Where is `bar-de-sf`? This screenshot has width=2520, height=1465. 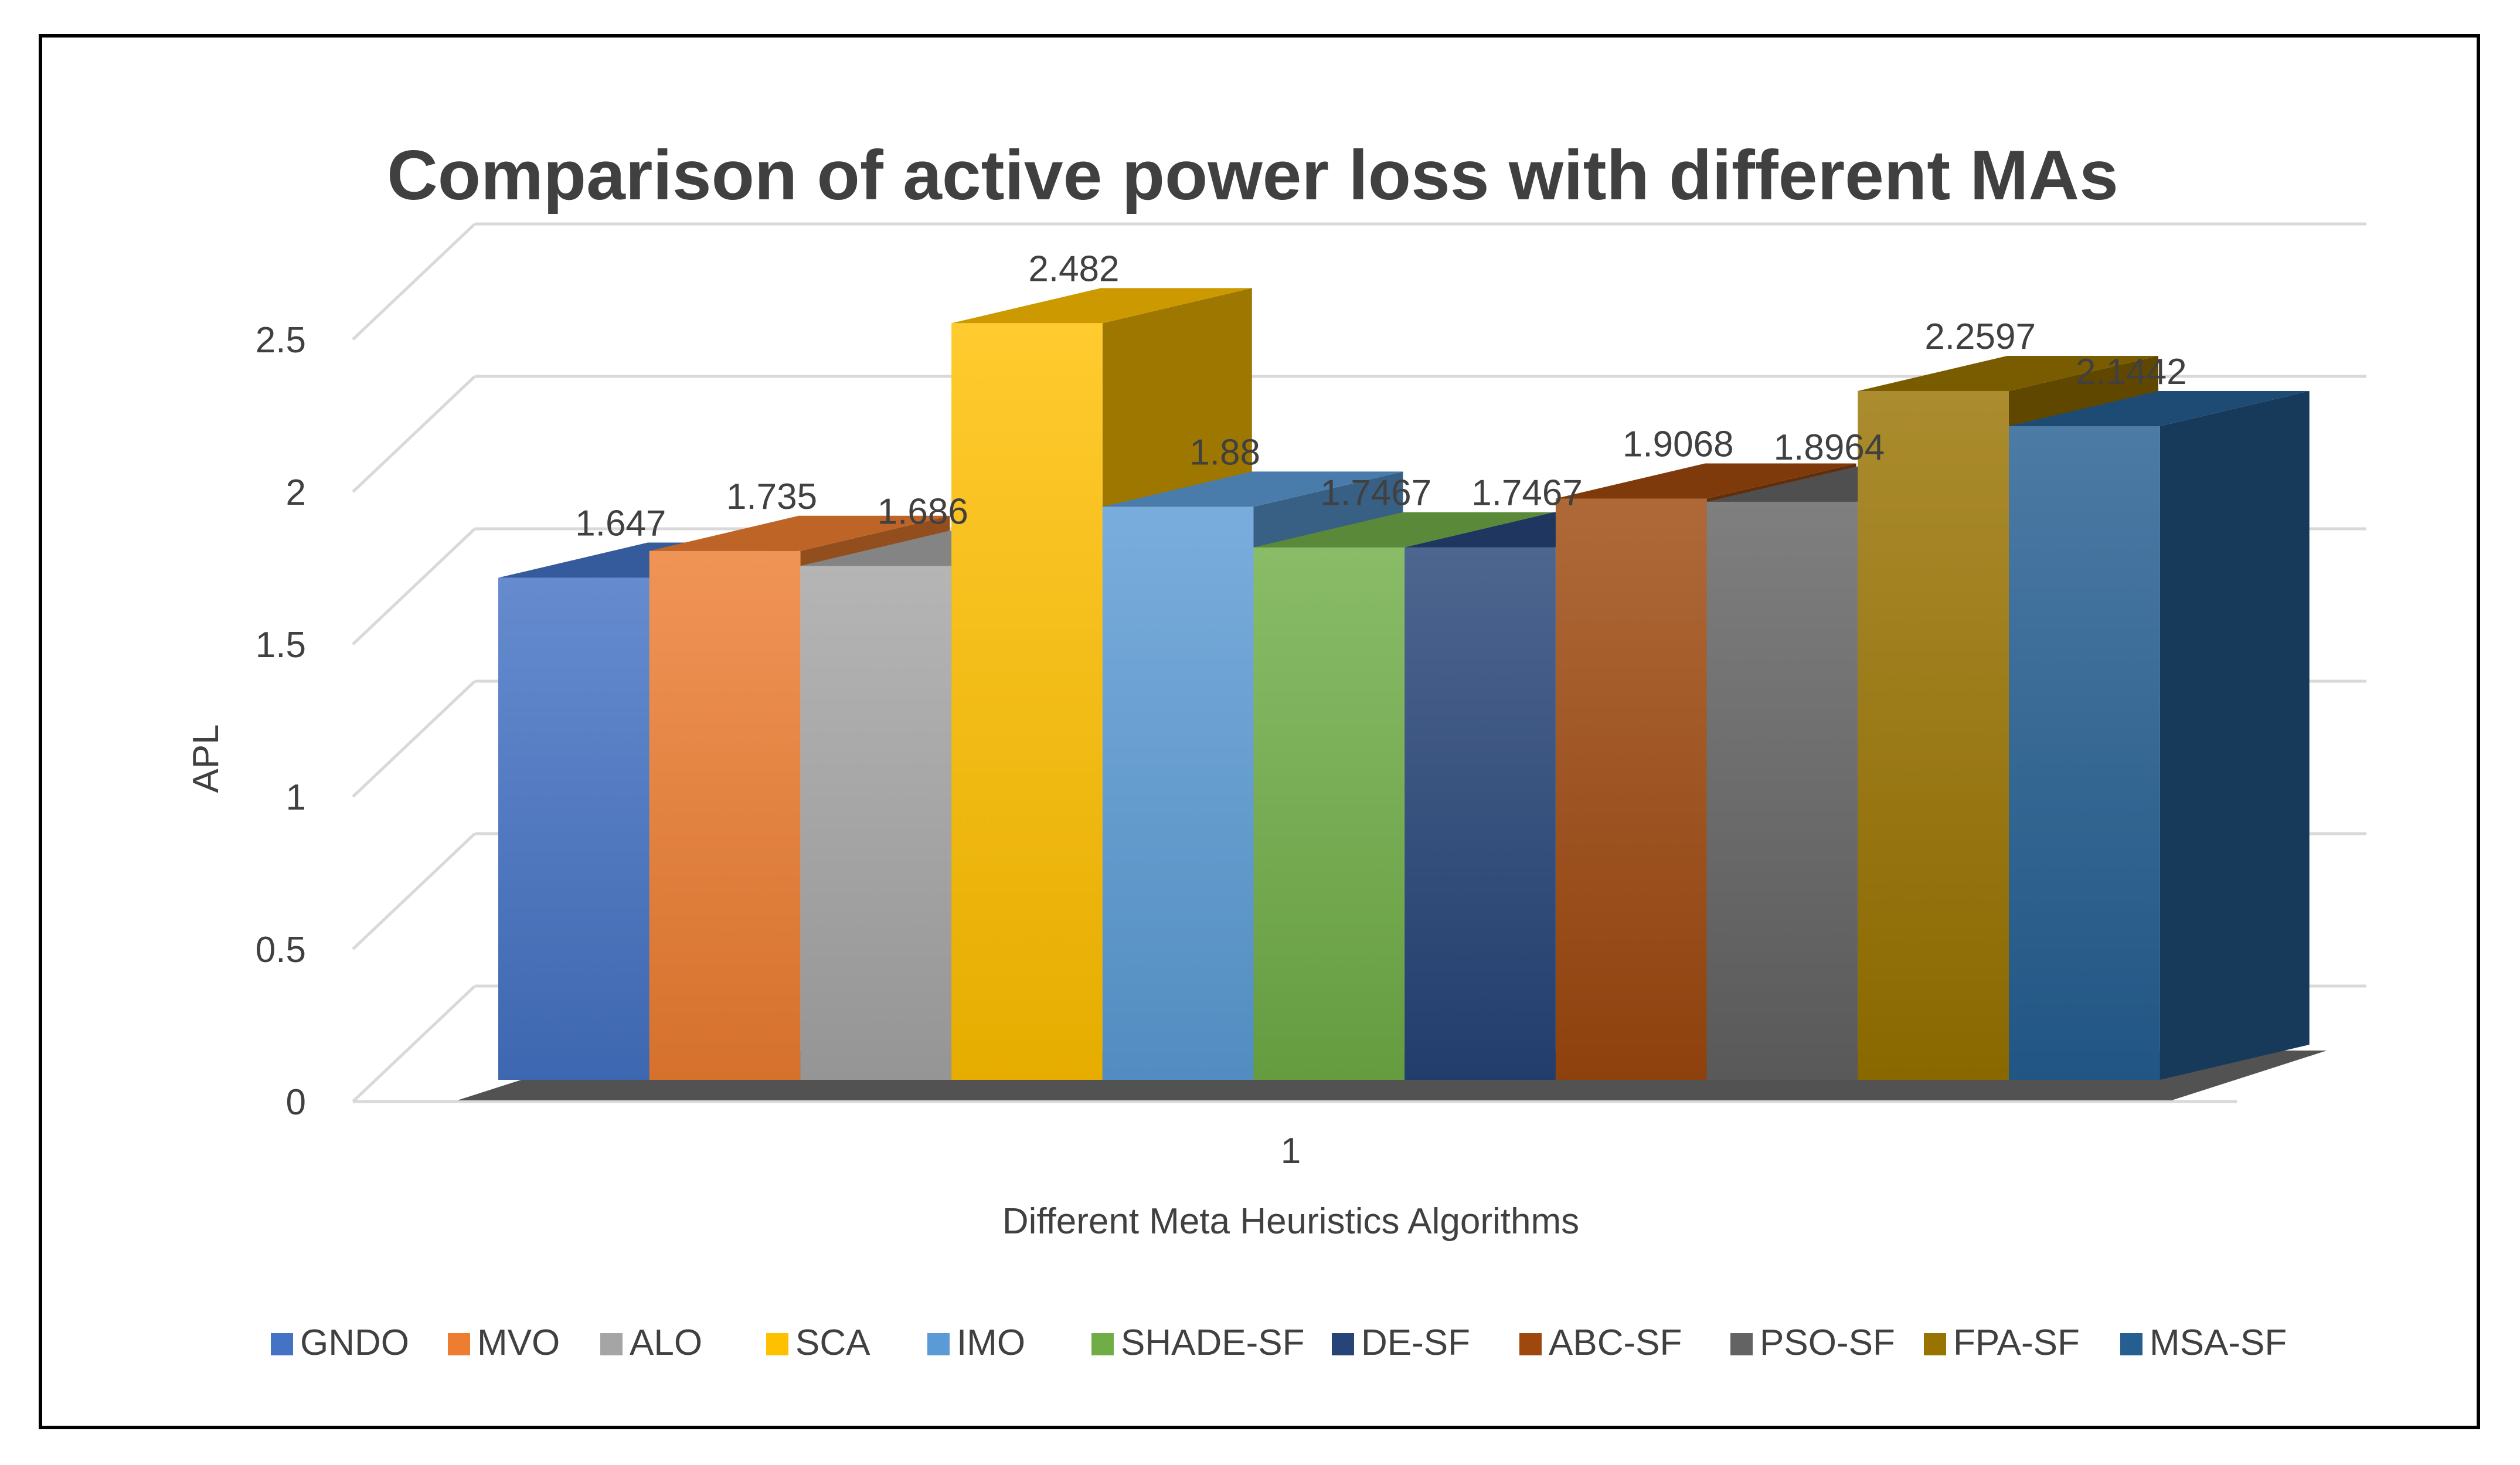
bar-de-sf is located at coordinates (1480, 814).